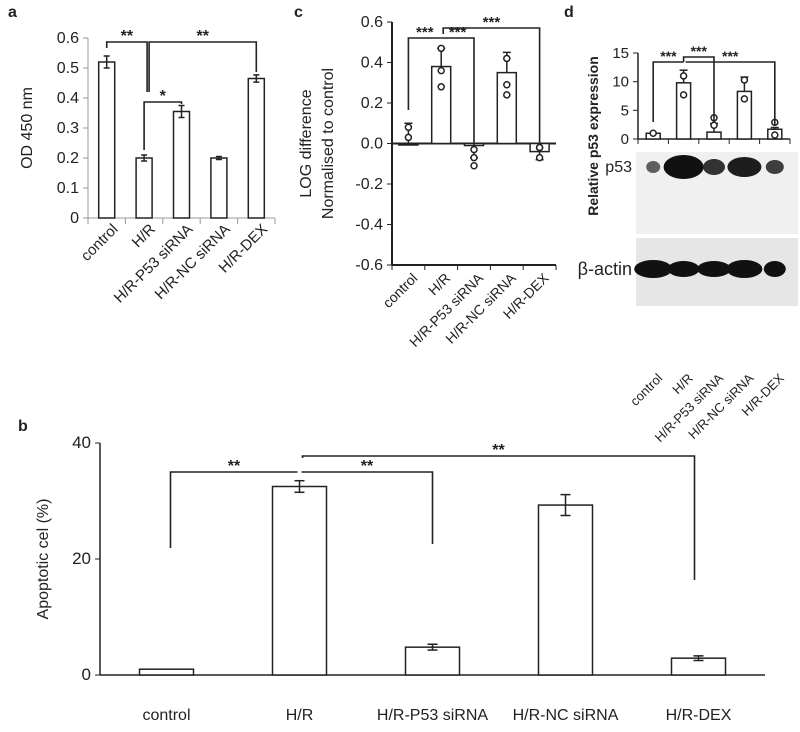  I want to click on svg-text: 0.0, so click(372, 144).